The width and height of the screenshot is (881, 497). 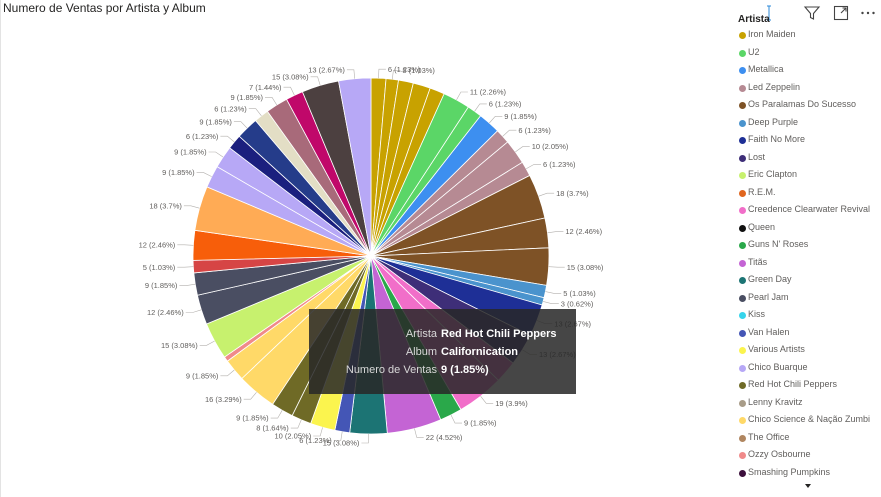 I want to click on pie-slice, so click(x=355, y=167).